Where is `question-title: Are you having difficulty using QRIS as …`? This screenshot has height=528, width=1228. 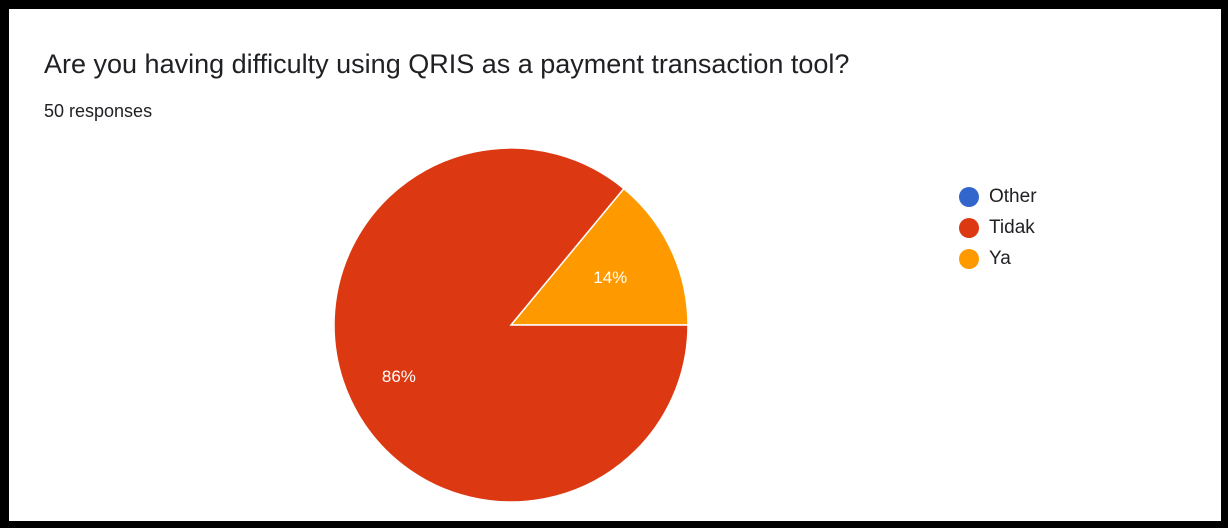 question-title: Are you having difficulty using QRIS as … is located at coordinates (447, 64).